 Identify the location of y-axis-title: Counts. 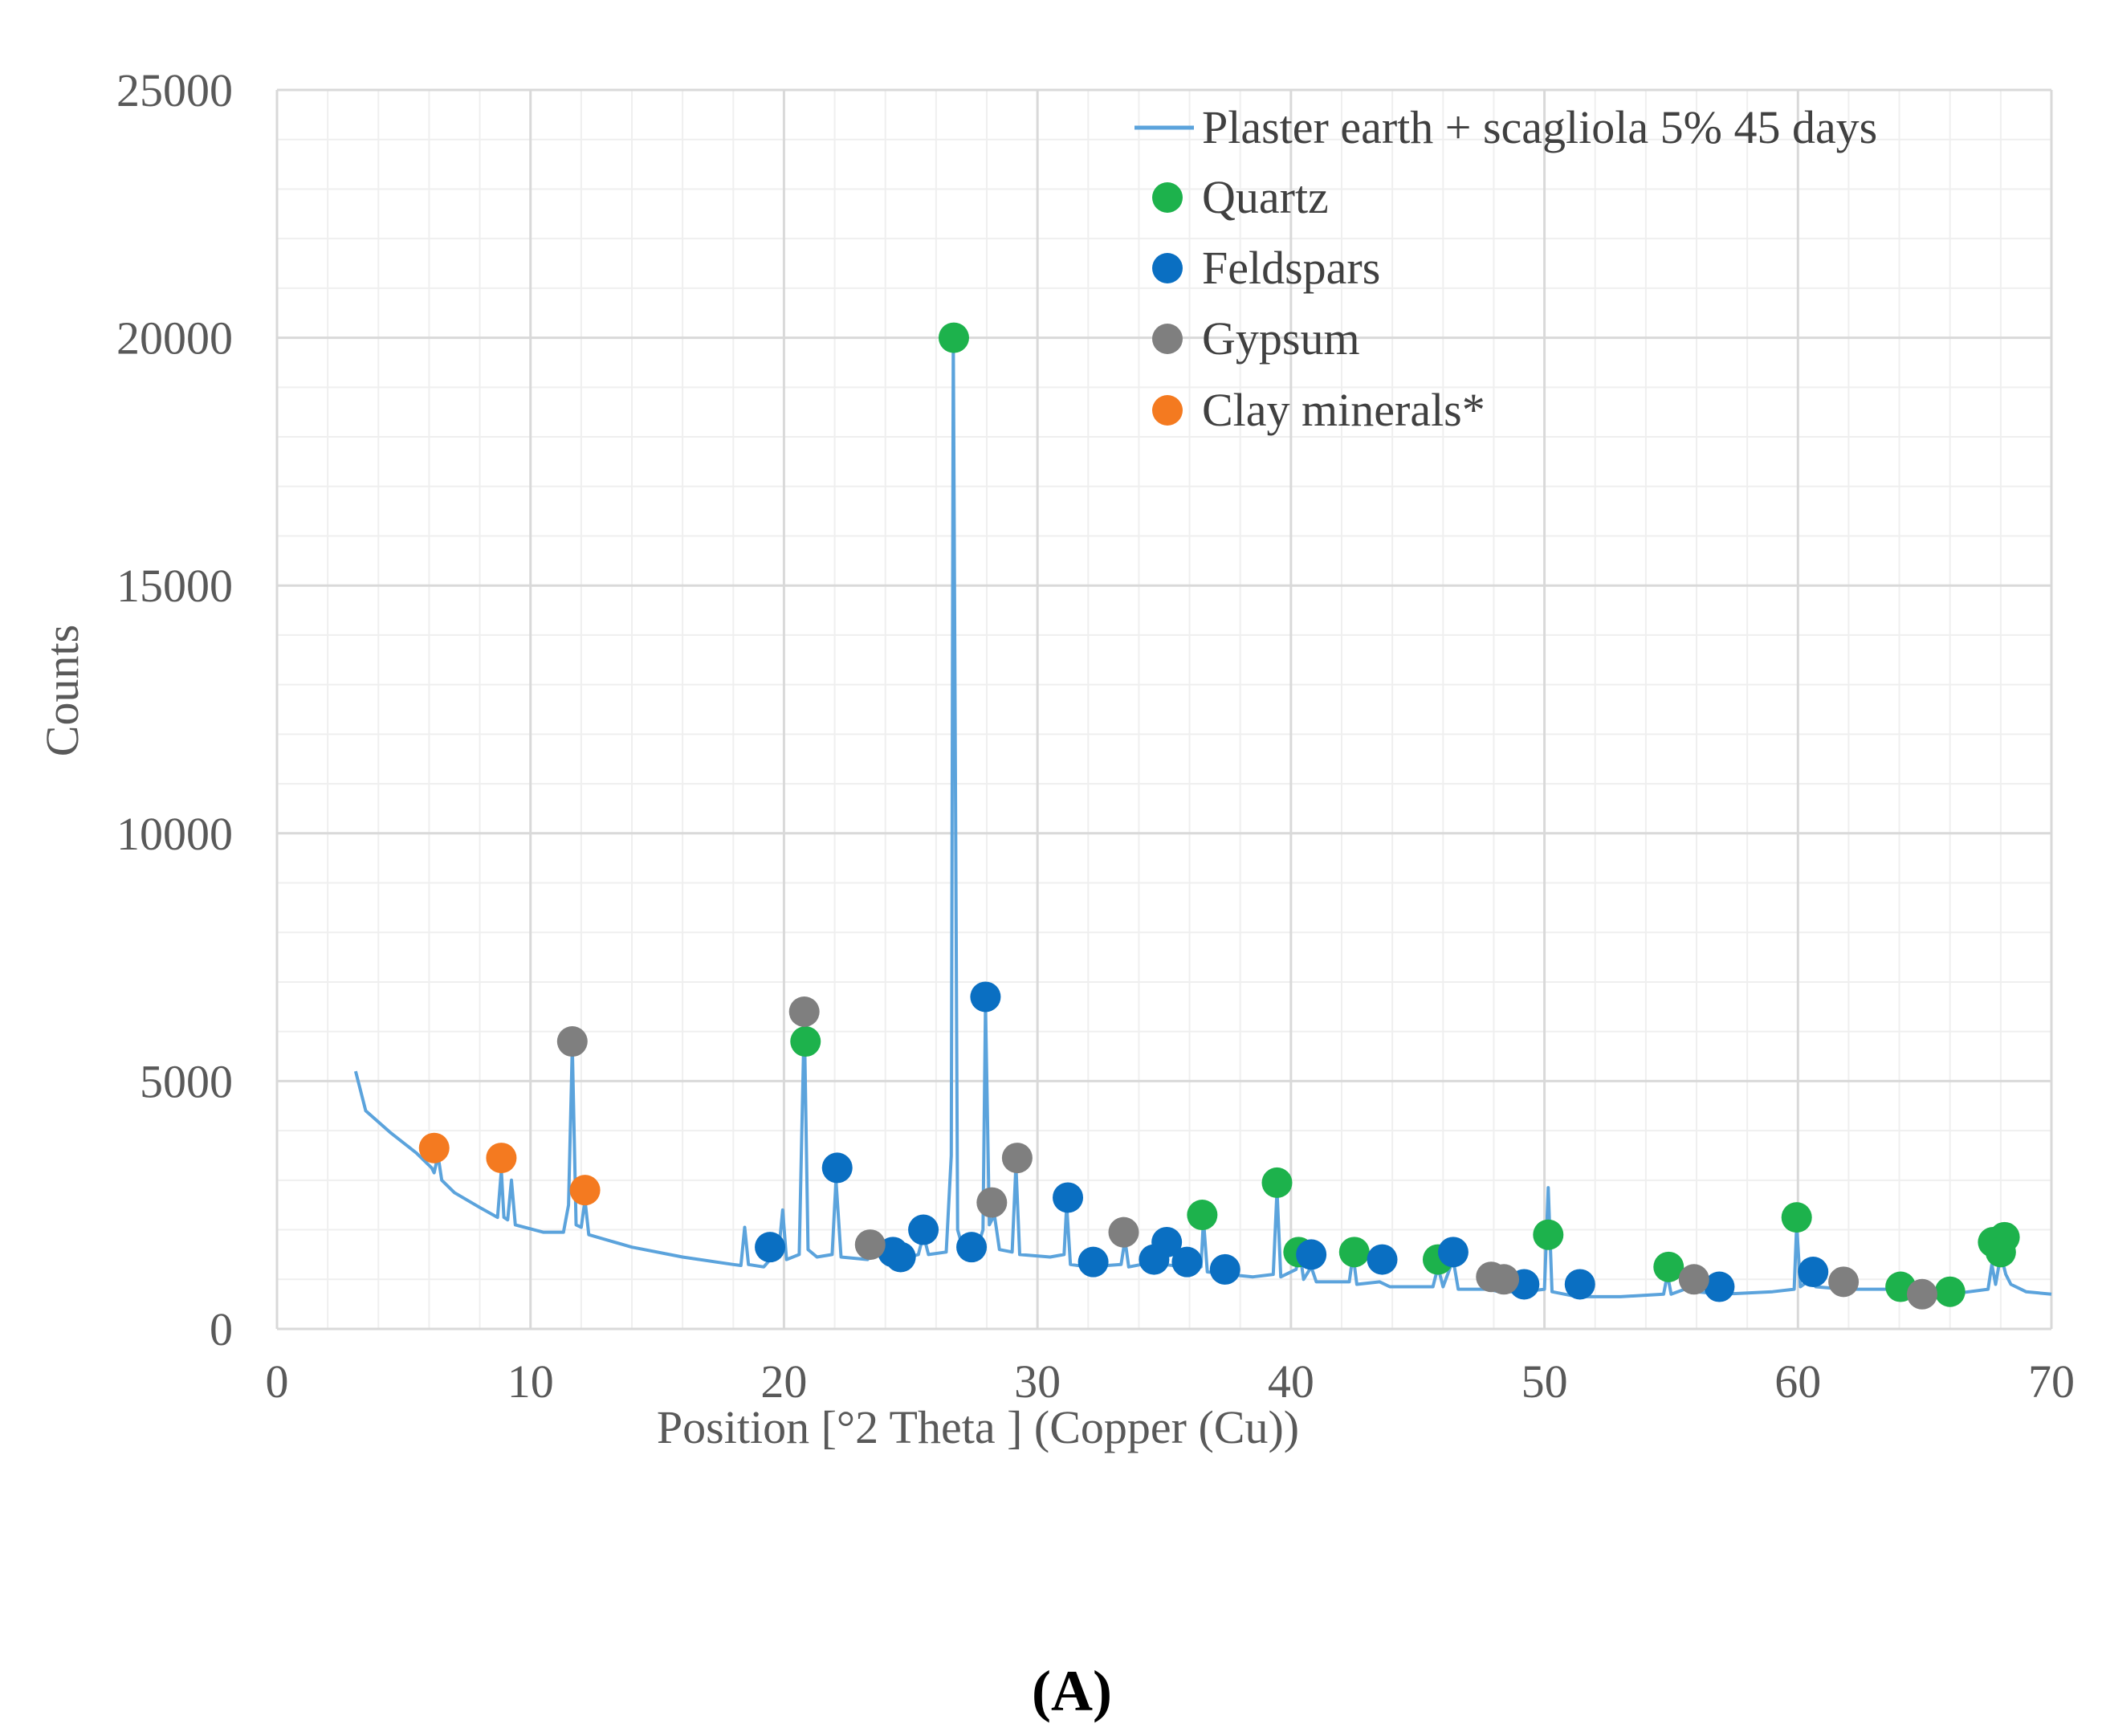
(62, 690).